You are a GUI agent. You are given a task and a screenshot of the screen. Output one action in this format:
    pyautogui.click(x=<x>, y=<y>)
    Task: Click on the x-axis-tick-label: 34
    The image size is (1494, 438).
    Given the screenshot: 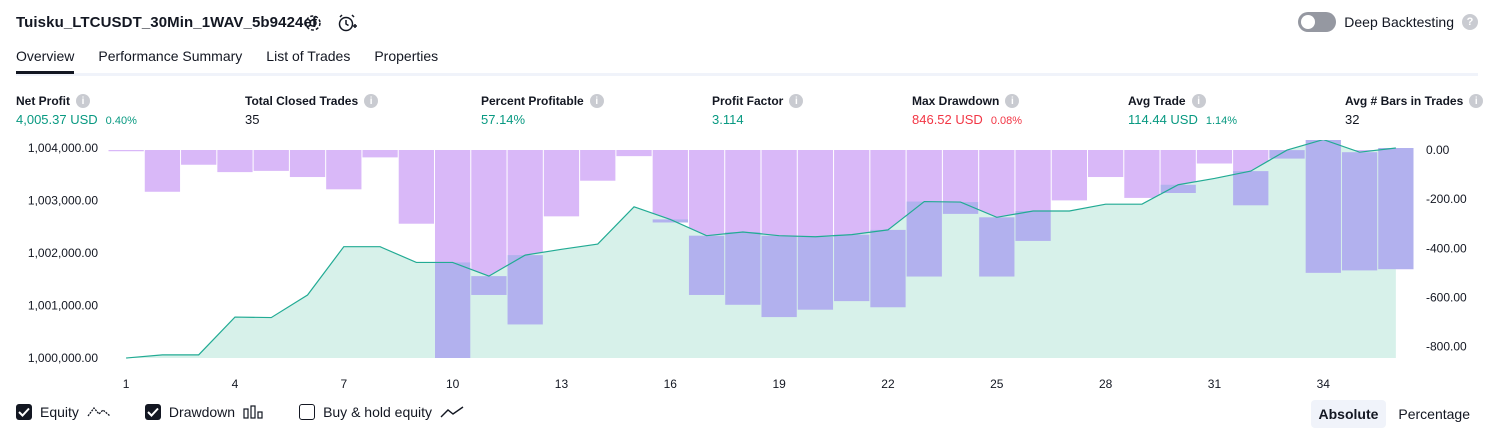 What is the action you would take?
    pyautogui.click(x=1324, y=383)
    